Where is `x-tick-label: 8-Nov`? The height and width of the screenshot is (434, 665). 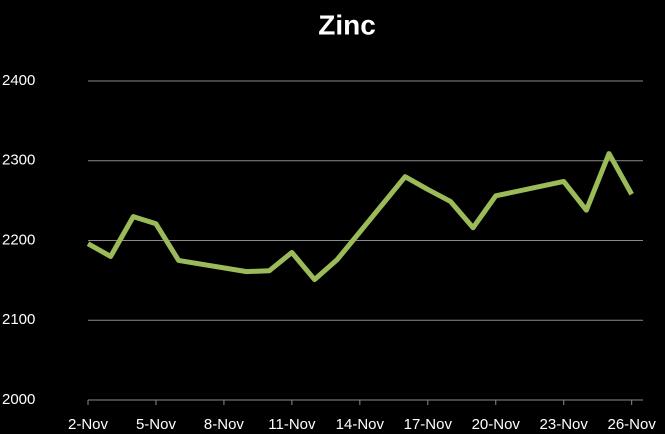
x-tick-label: 8-Nov is located at coordinates (224, 424).